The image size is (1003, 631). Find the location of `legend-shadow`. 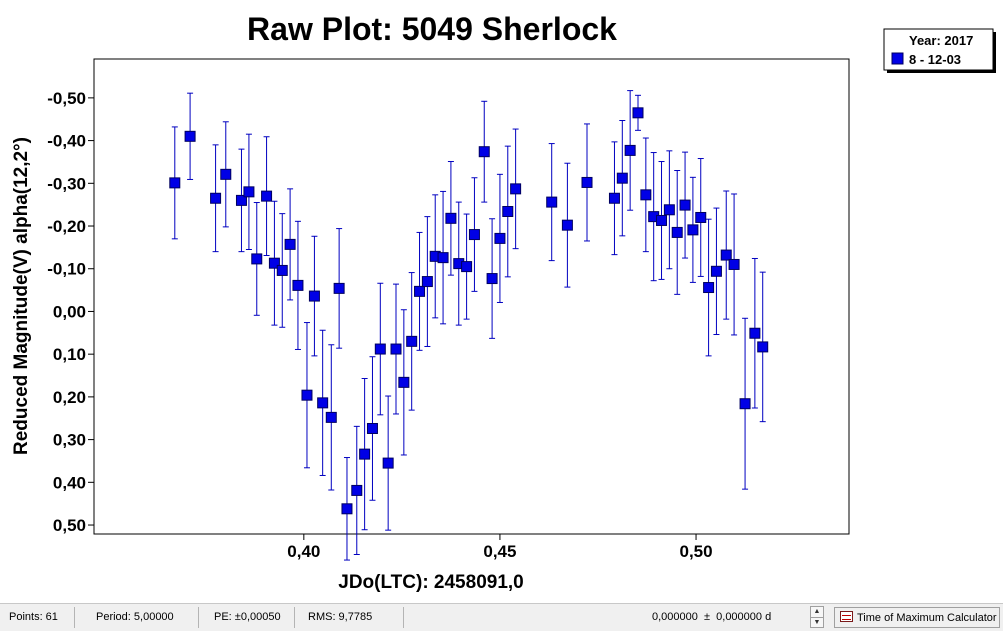

legend-shadow is located at coordinates (994, 52).